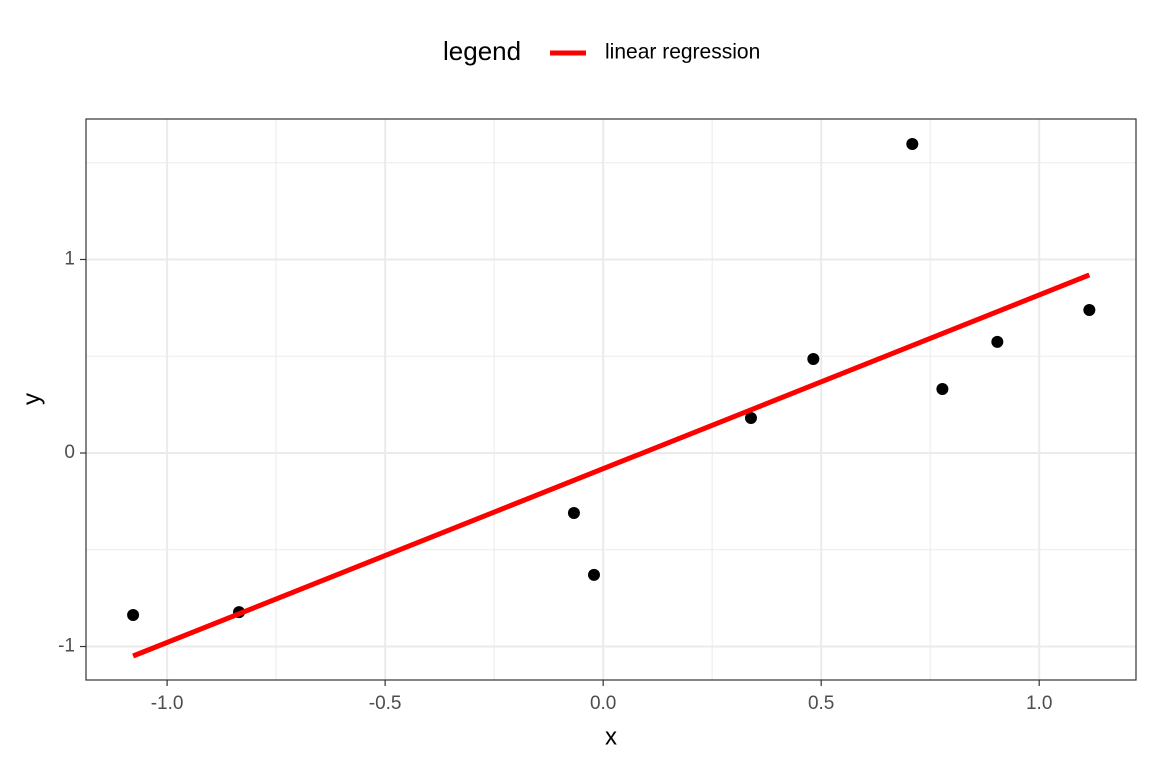 This screenshot has width=1152, height=768. What do you see at coordinates (603, 703) in the screenshot?
I see `x-tick-label: 0.0` at bounding box center [603, 703].